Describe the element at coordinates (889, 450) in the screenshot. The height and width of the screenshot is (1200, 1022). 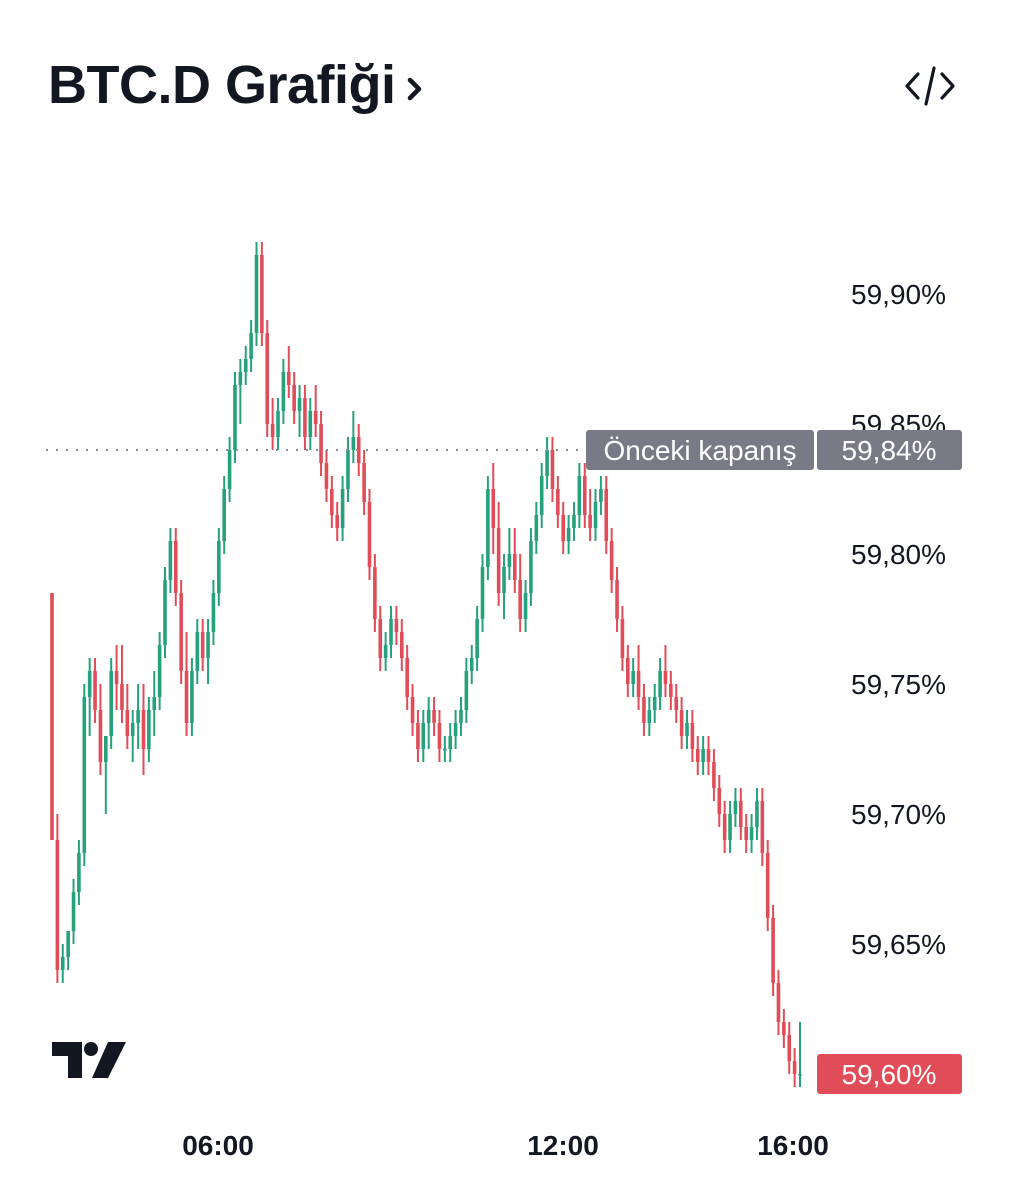
I see `previous-close-value: 59,84%` at that location.